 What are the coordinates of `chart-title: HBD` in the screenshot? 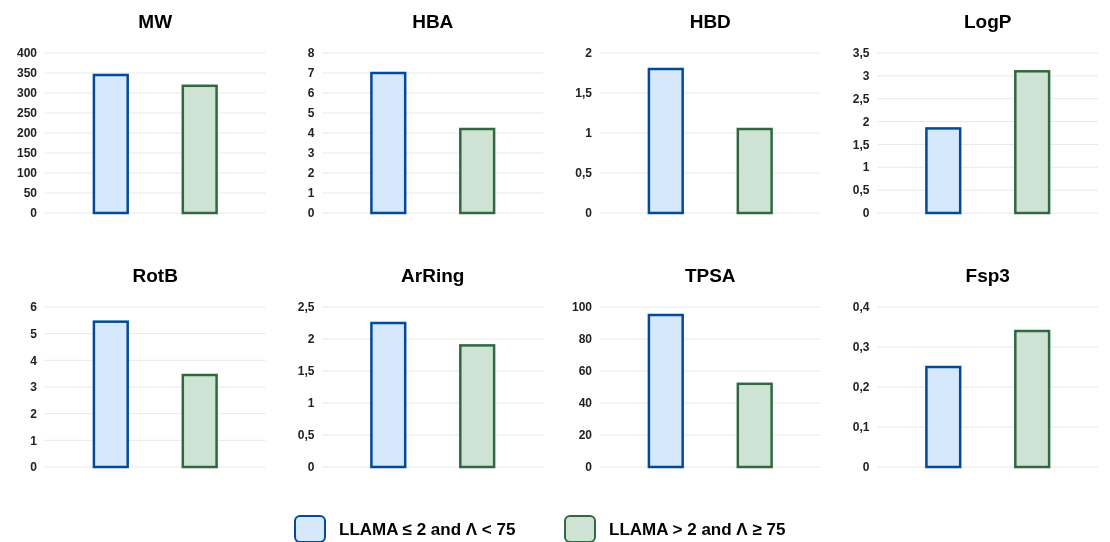 It's located at (710, 21).